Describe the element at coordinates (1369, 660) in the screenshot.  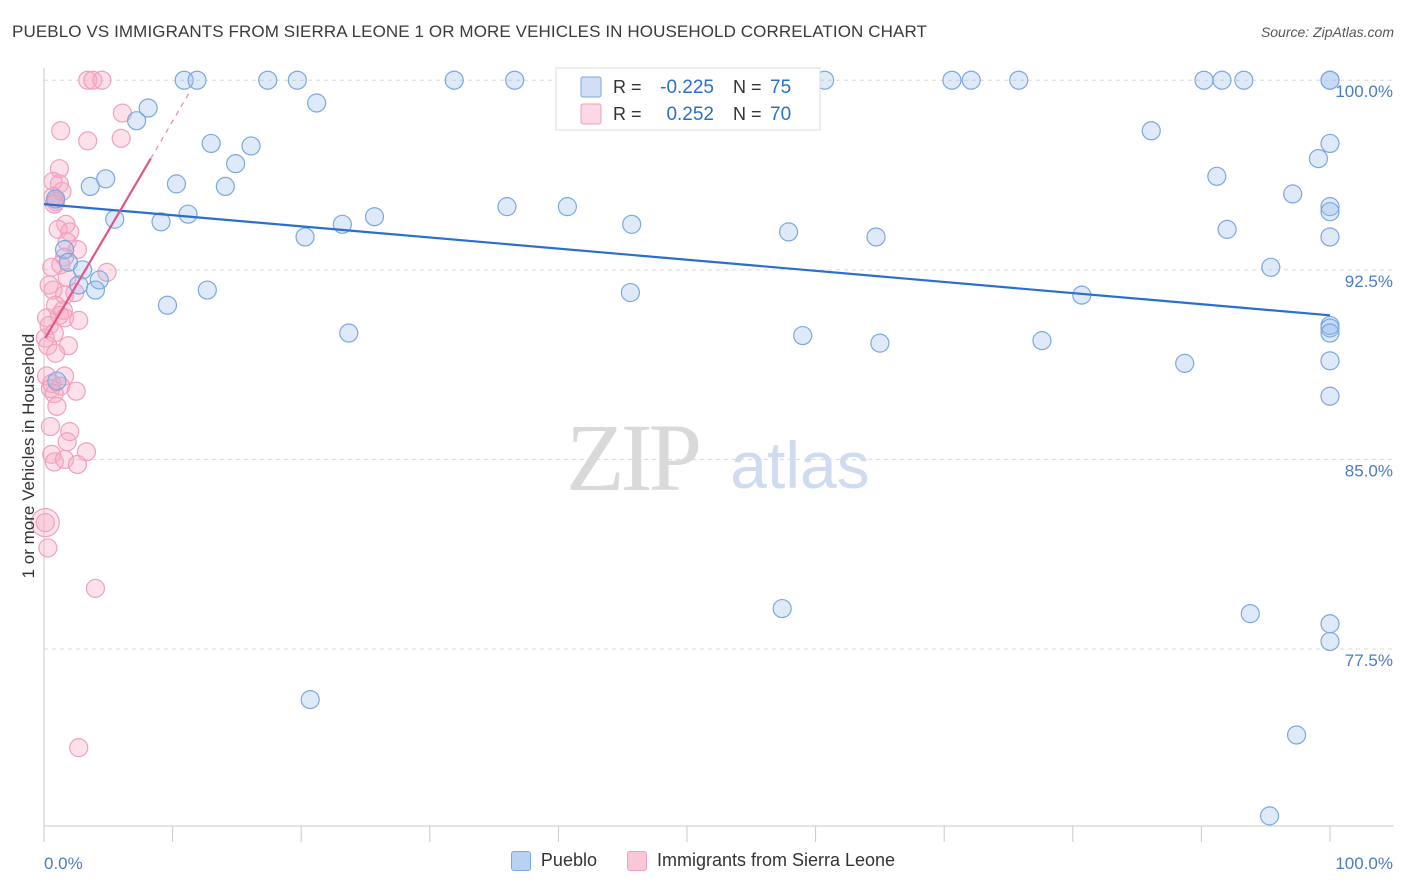
I see `y-tick-label: 77.5%` at that location.